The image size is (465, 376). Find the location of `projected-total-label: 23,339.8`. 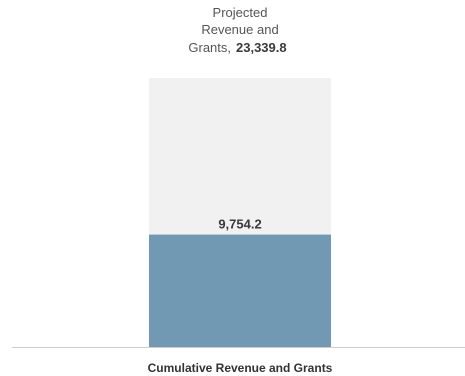

projected-total-label: 23,339.8 is located at coordinates (261, 47).